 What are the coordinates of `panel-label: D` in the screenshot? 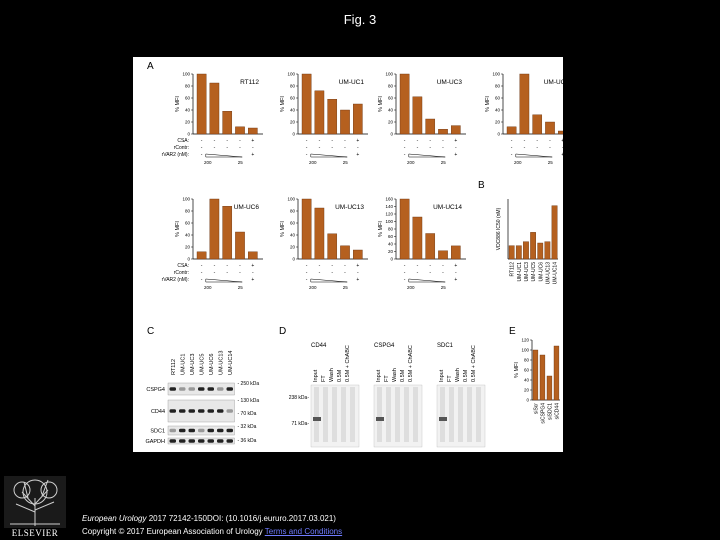 It's located at (282, 331).